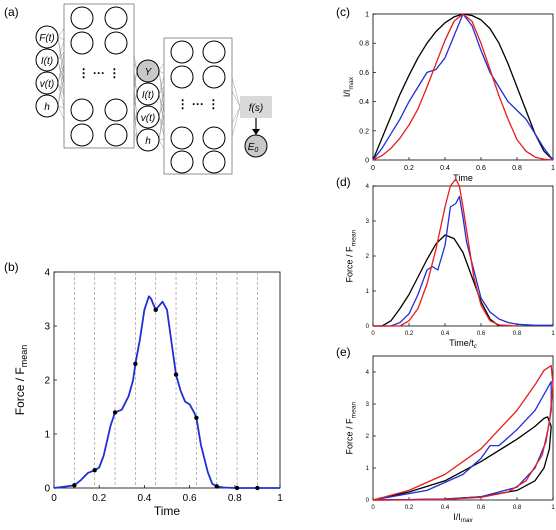 The height and width of the screenshot is (530, 556). I want to click on input-node-force-label: F(t), so click(47, 38).